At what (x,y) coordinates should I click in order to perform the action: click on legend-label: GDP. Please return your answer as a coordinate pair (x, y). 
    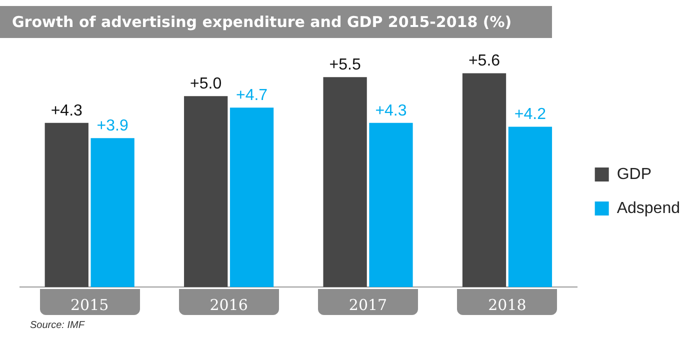
    Looking at the image, I should click on (634, 174).